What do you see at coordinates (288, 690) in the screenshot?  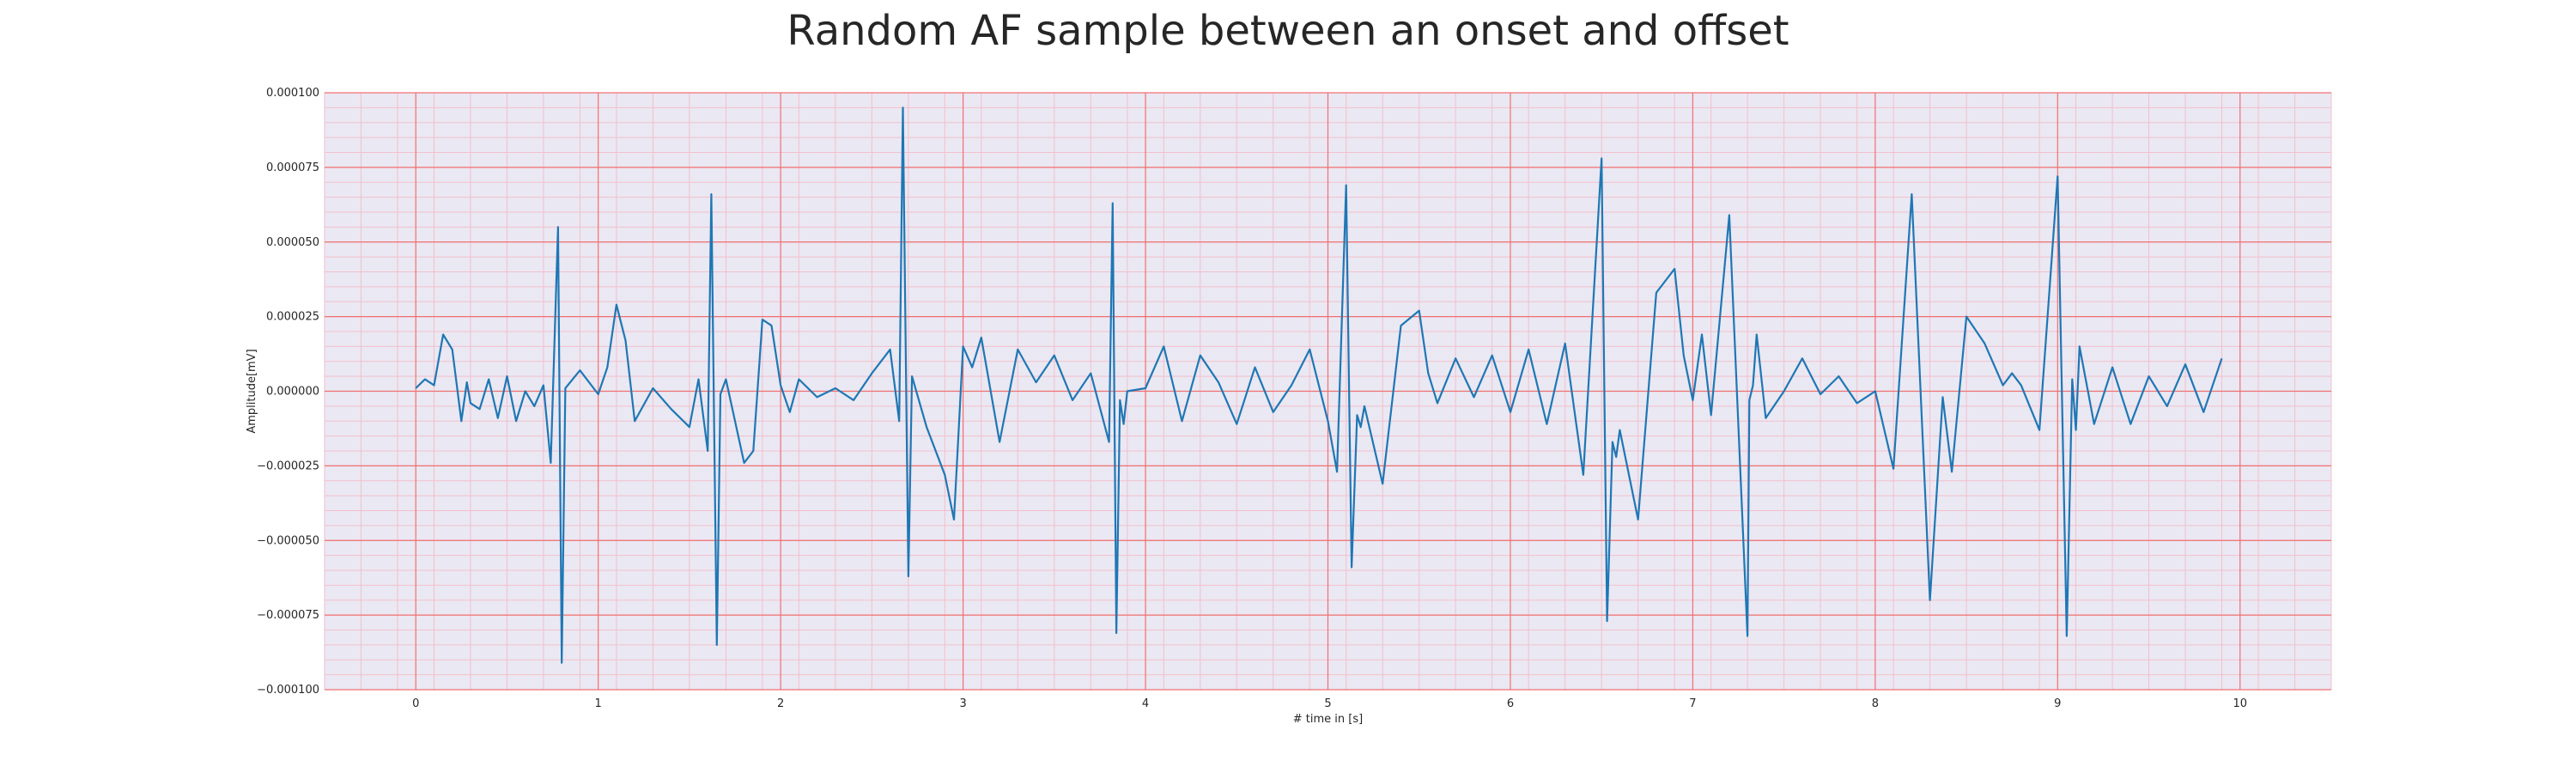 I see `y-tick-label: −0.000100` at bounding box center [288, 690].